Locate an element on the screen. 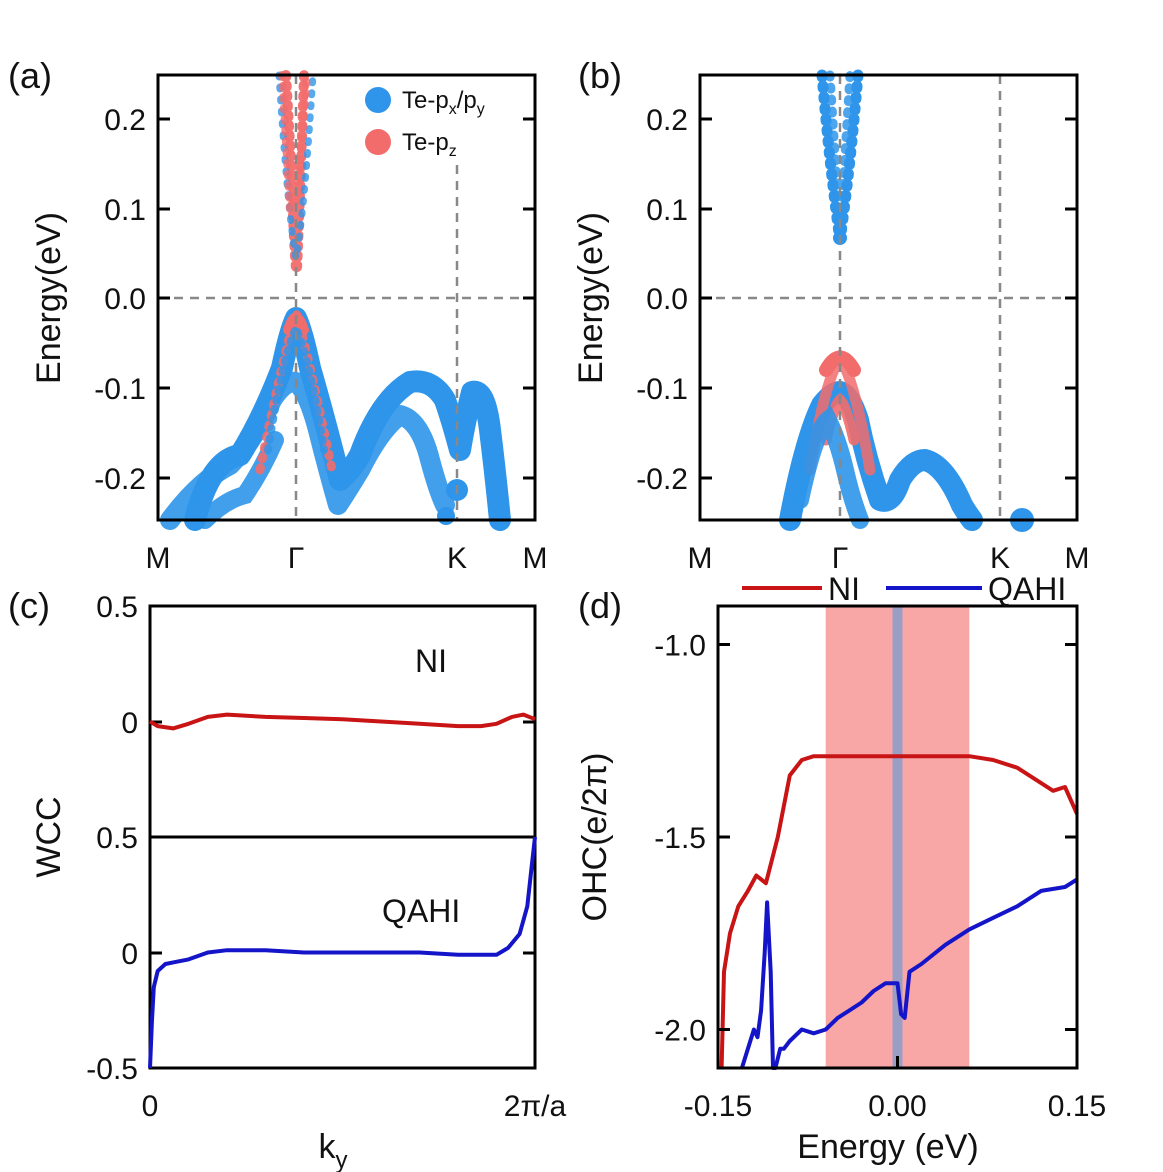  legend-label-pz: Te-pz is located at coordinates (429, 144).